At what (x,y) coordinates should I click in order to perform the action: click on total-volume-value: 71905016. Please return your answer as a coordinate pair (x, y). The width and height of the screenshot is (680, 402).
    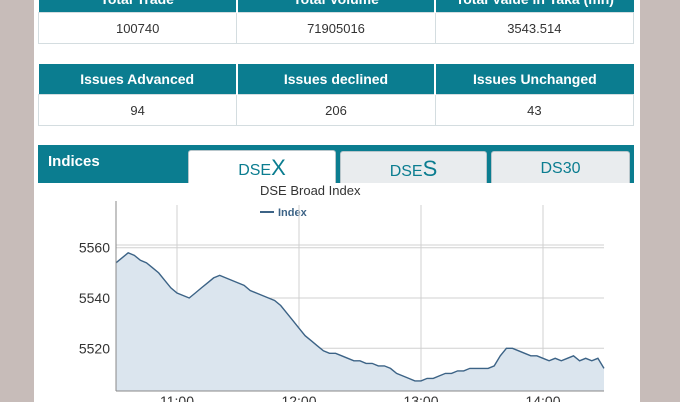
    Looking at the image, I should click on (336, 28).